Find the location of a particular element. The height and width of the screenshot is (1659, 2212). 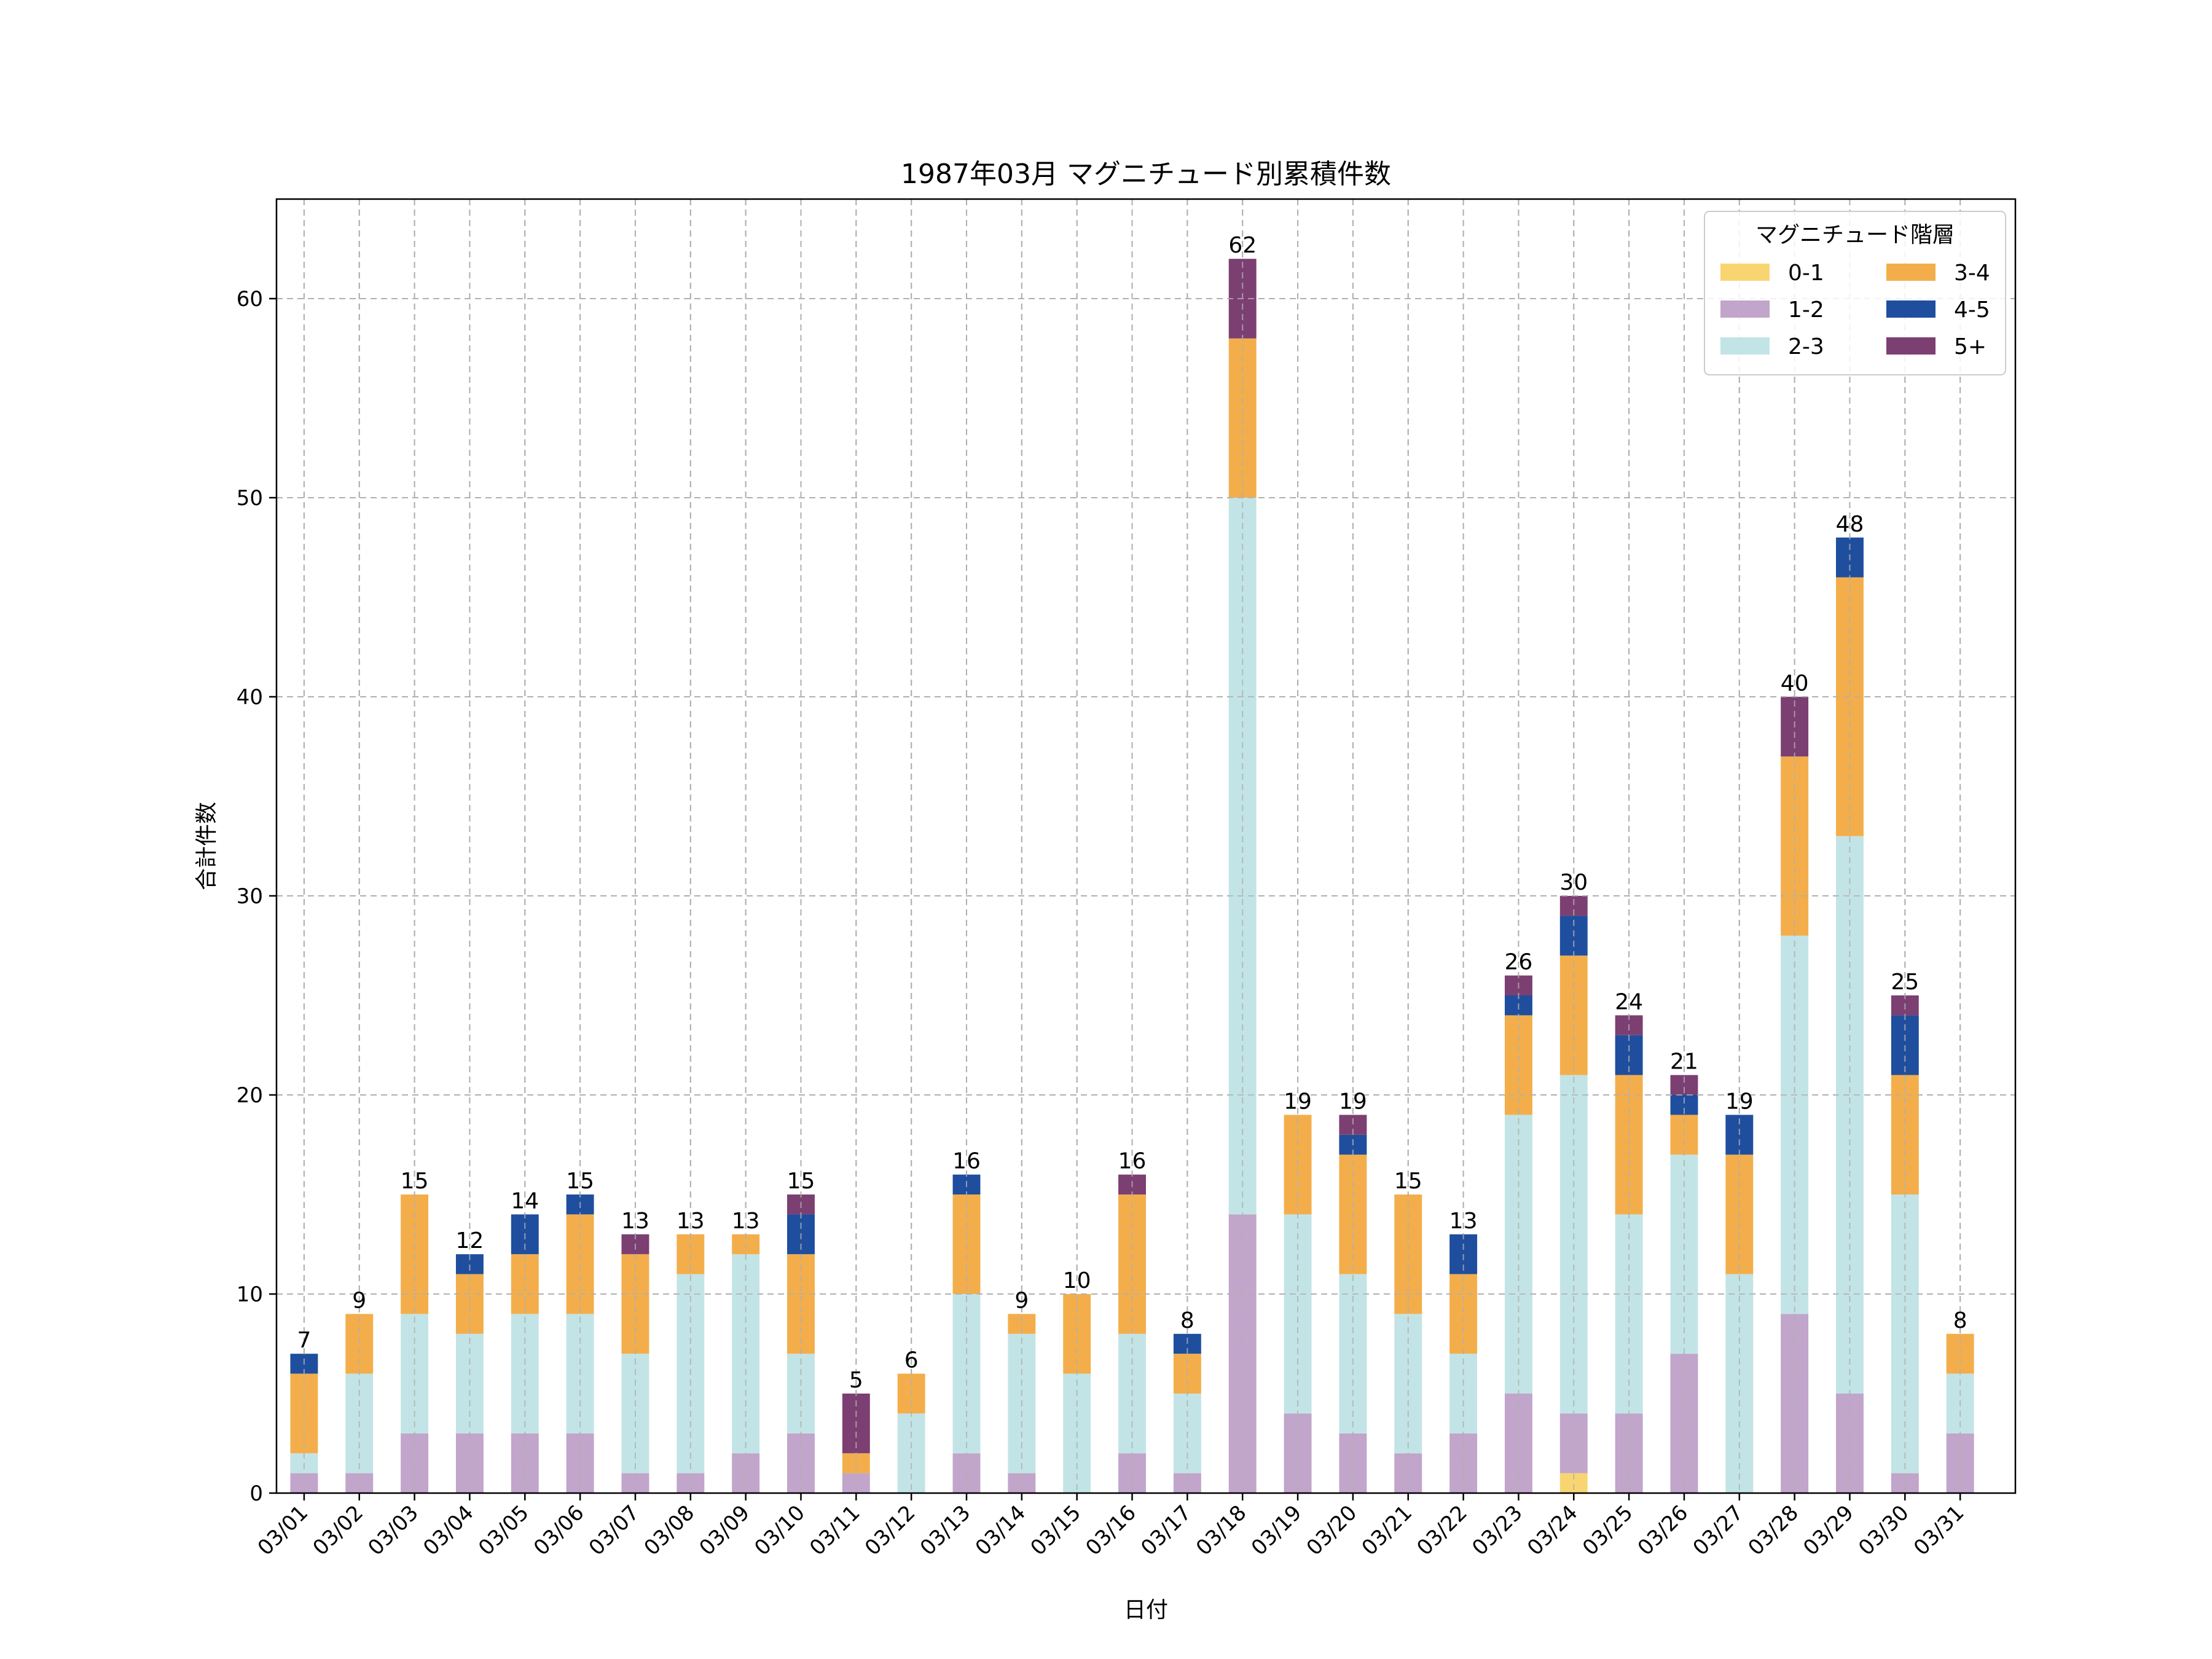

total-label: 26 is located at coordinates (1519, 962).